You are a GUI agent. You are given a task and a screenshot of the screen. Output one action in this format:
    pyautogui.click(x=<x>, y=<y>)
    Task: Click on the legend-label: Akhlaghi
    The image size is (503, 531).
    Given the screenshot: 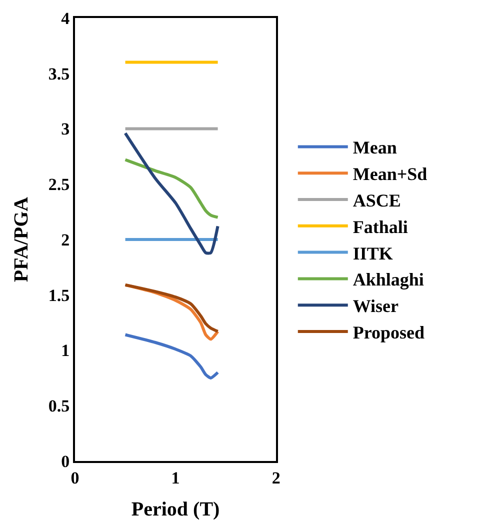 What is the action you would take?
    pyautogui.click(x=388, y=280)
    